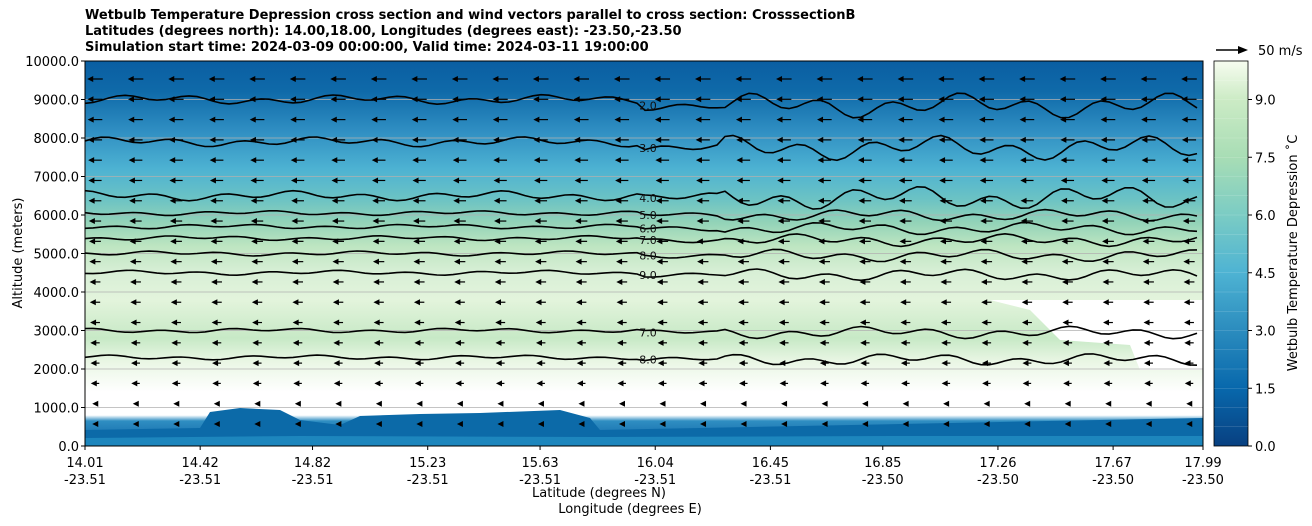 The width and height of the screenshot is (1312, 526). Describe the element at coordinates (1243, 50) in the screenshot. I see `quiver-key-arrowhead-icon` at that location.